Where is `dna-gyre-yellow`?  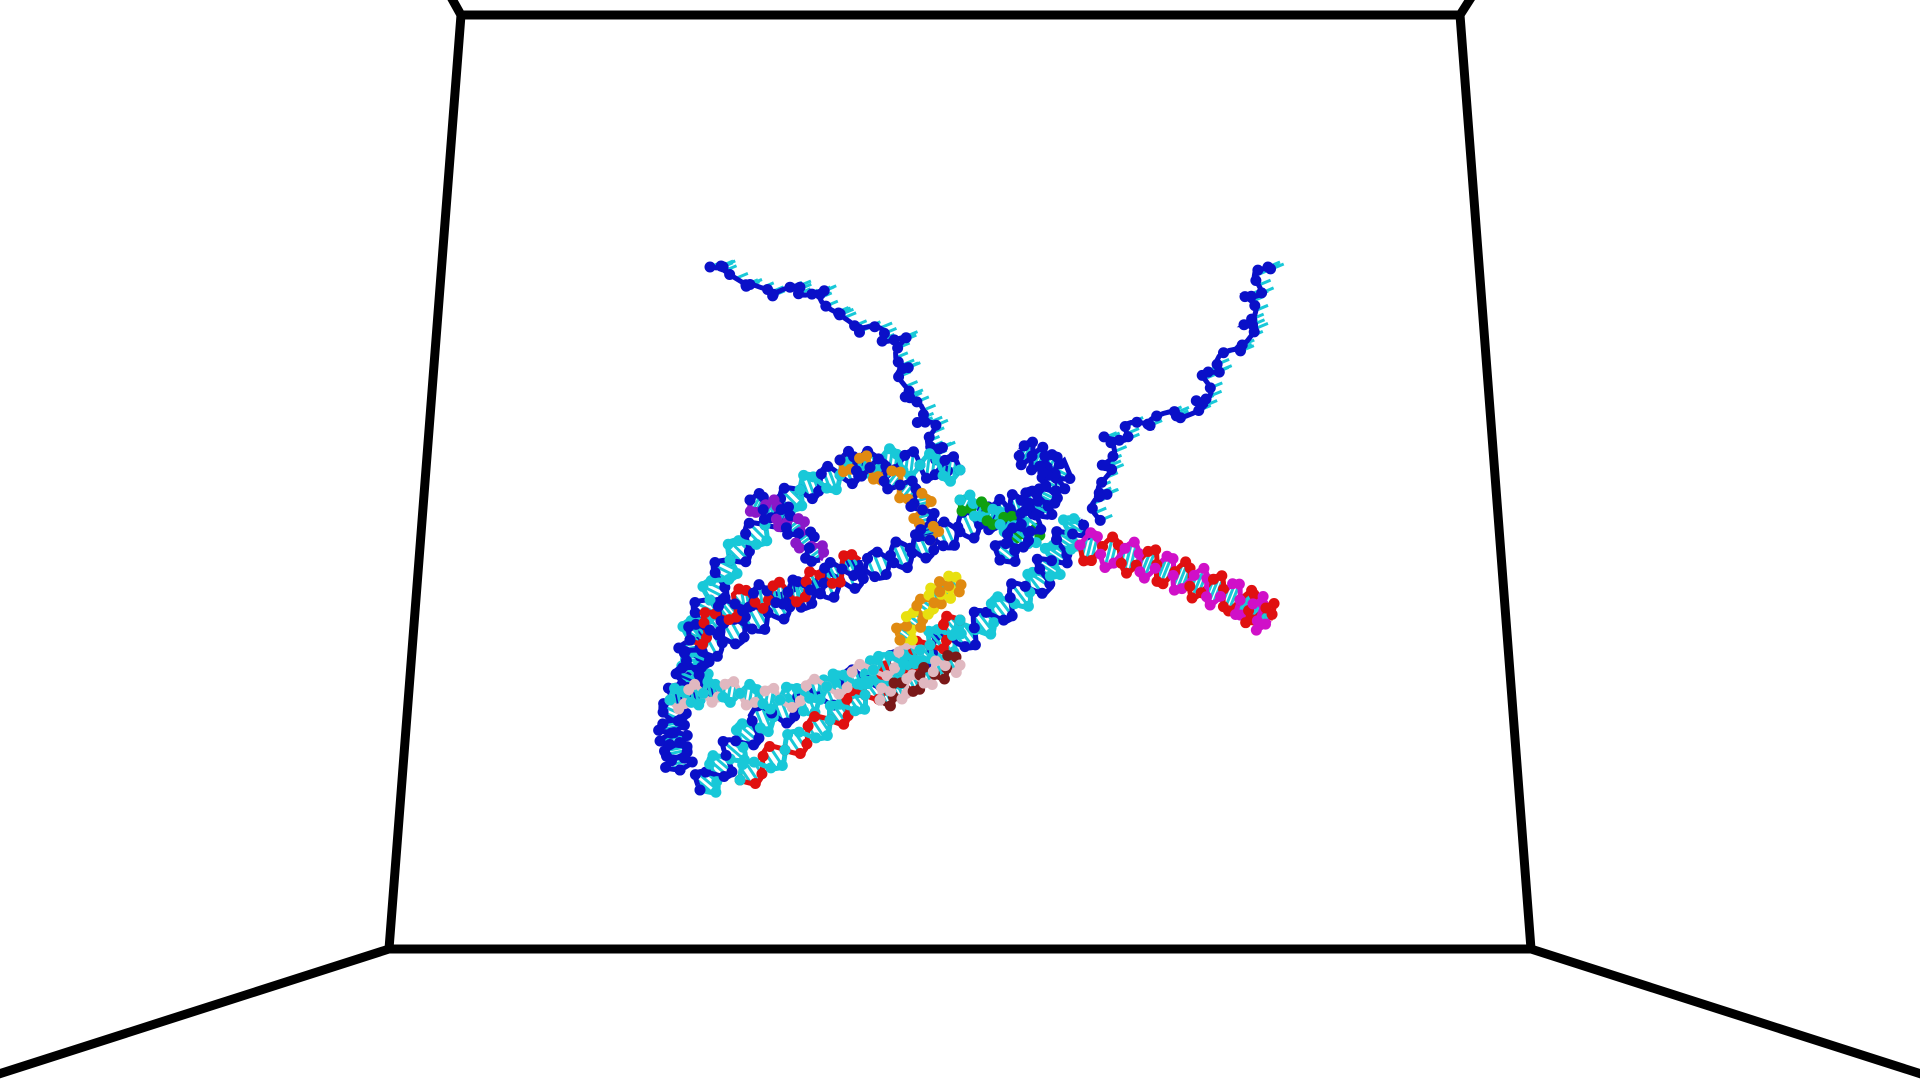 dna-gyre-yellow is located at coordinates (929, 608).